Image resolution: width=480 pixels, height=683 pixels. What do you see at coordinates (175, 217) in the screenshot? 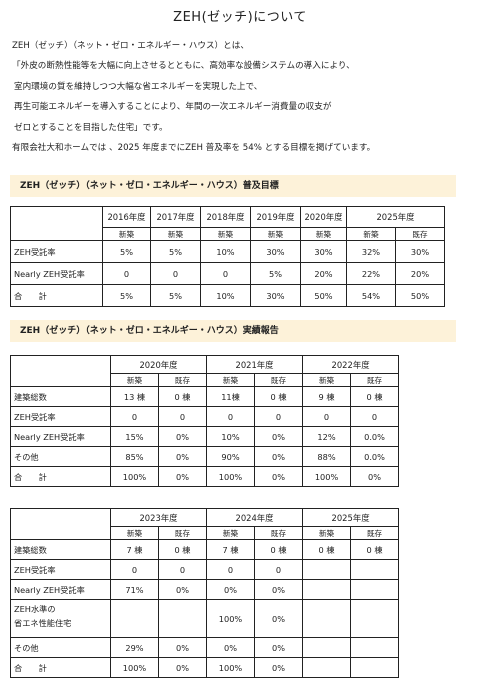
I see `year-header: 2017年度` at bounding box center [175, 217].